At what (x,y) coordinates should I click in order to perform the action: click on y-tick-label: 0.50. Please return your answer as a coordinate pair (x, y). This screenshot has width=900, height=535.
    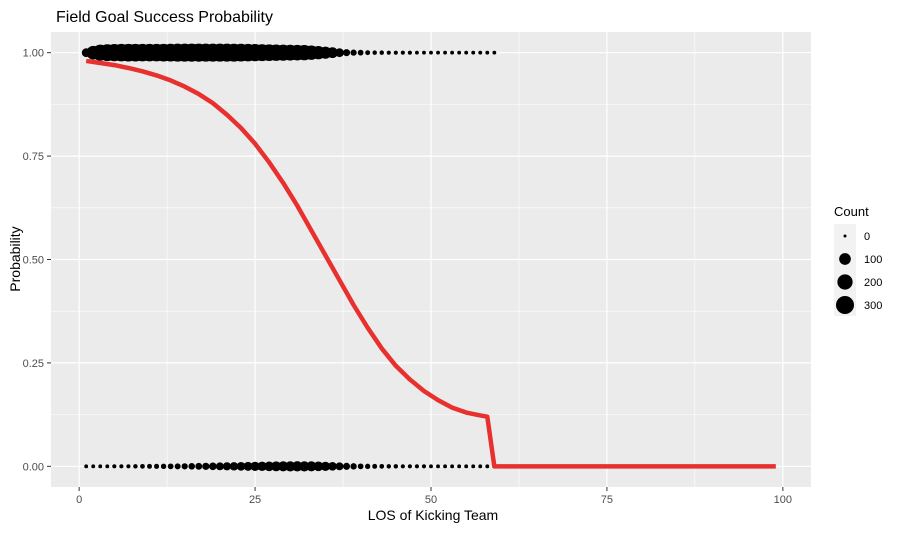
    Looking at the image, I should click on (33, 261).